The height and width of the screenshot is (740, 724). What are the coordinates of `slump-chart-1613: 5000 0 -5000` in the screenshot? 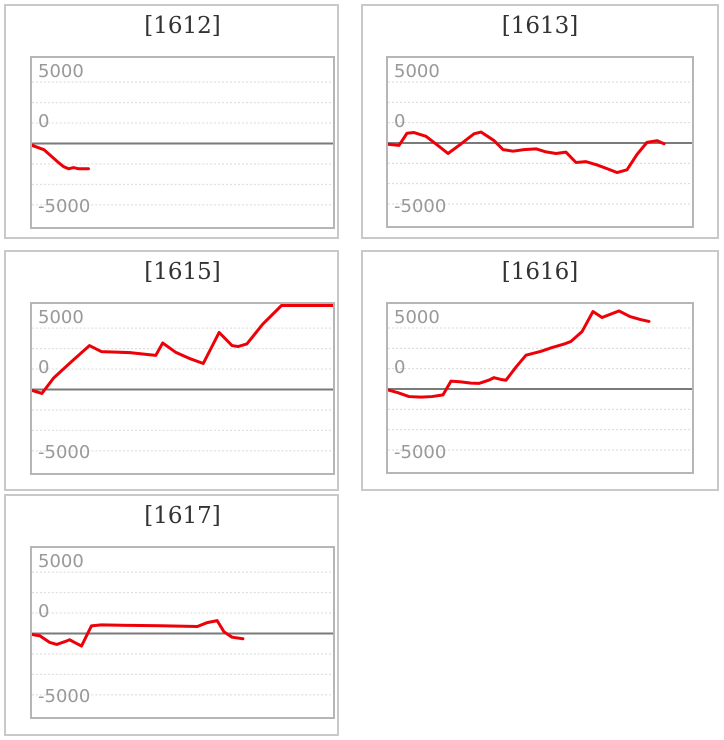 It's located at (540, 142).